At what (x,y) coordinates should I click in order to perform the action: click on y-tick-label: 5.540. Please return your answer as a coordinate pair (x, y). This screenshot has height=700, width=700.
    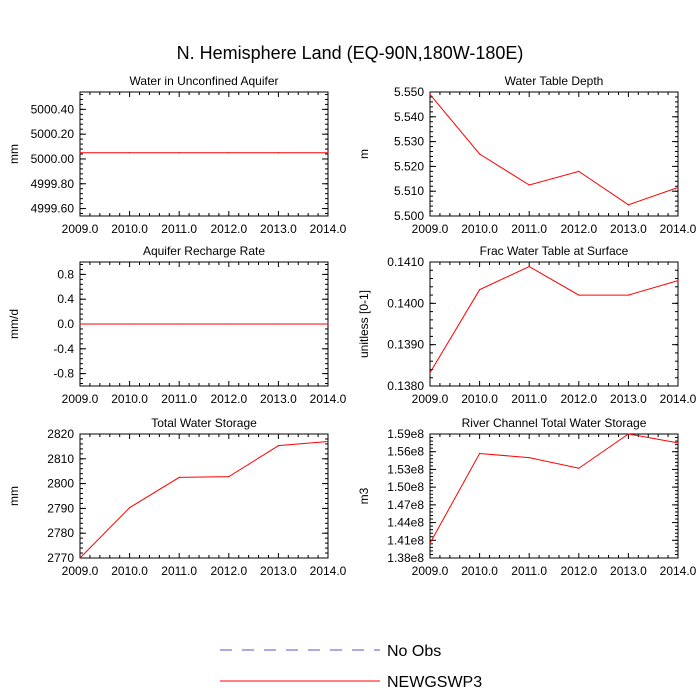
    Looking at the image, I should click on (409, 117).